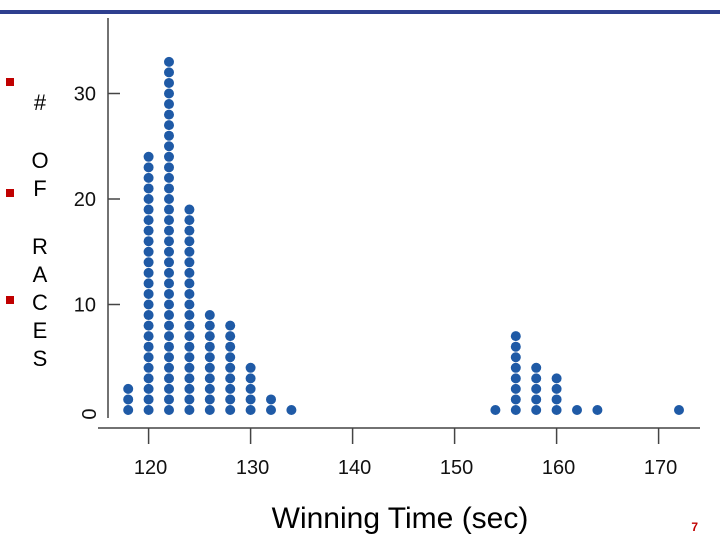  Describe the element at coordinates (558, 468) in the screenshot. I see `x-tick-label: 160` at that location.